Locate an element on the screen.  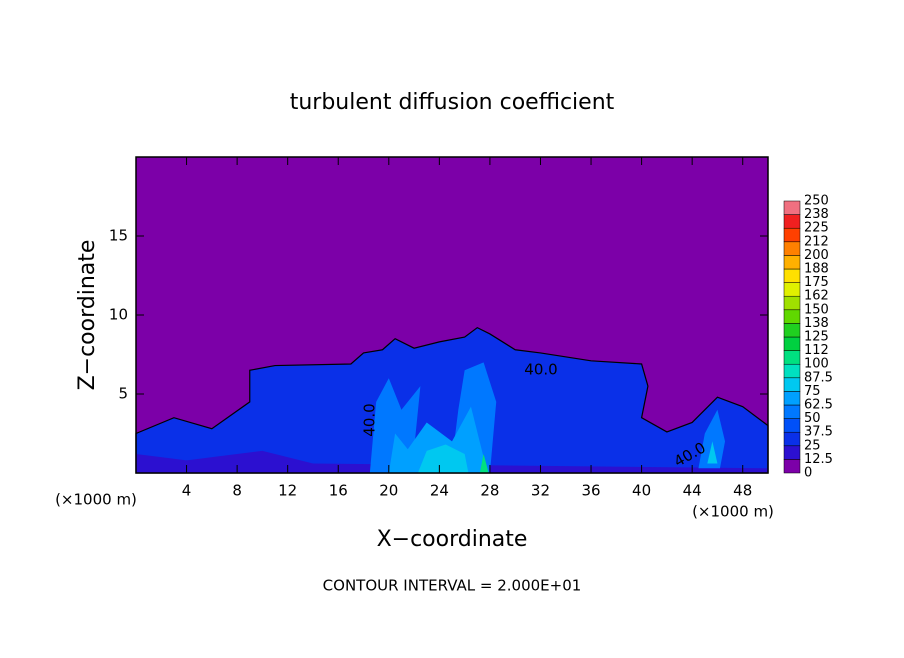
x-tick-label: 24 is located at coordinates (439, 491).